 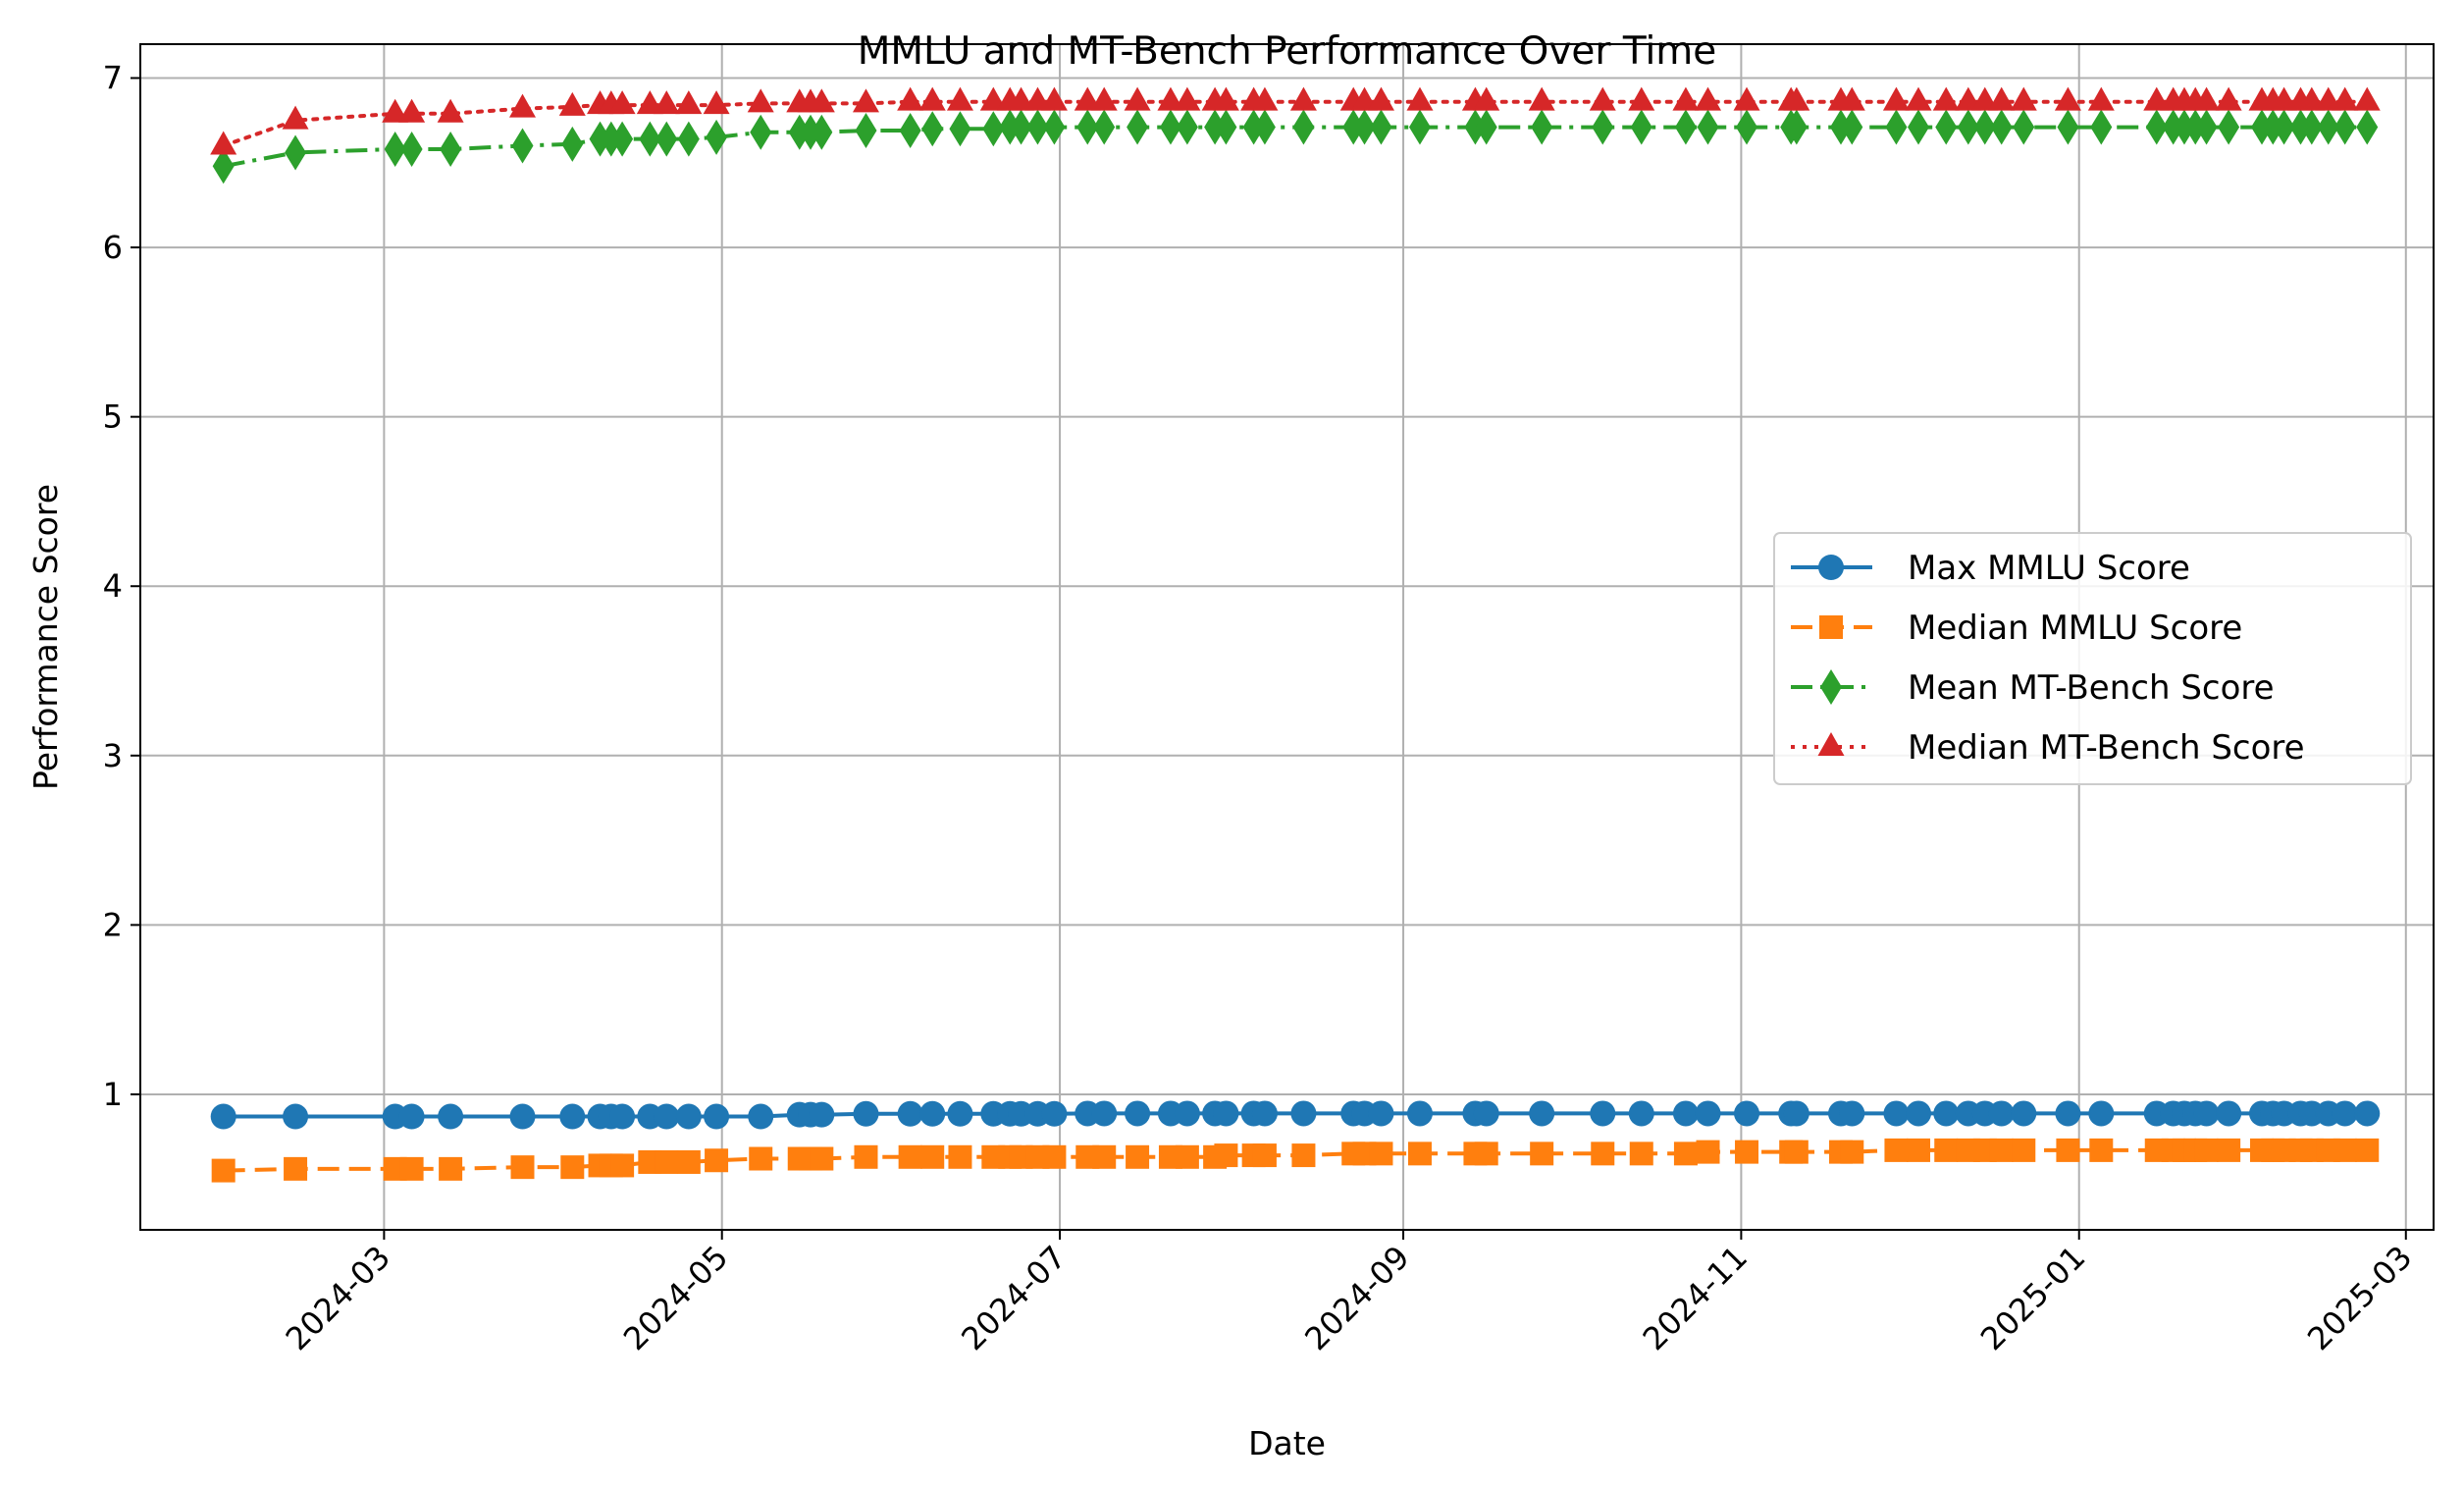 What do you see at coordinates (1356, 1298) in the screenshot?
I see `x-tick-label: 2024-09` at bounding box center [1356, 1298].